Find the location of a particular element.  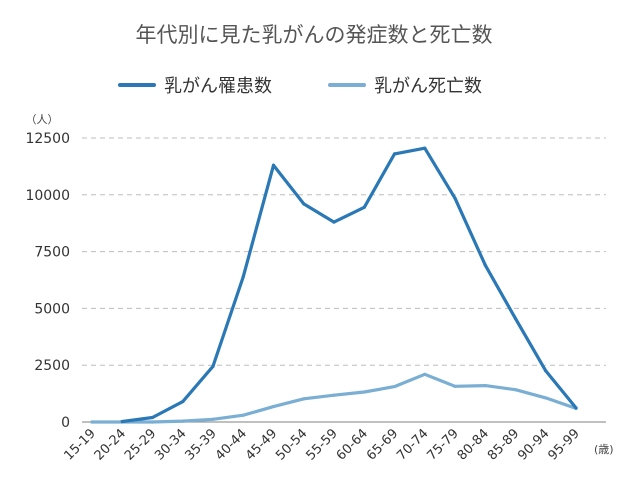

x-tick-label: 60-64 is located at coordinates (352, 444).